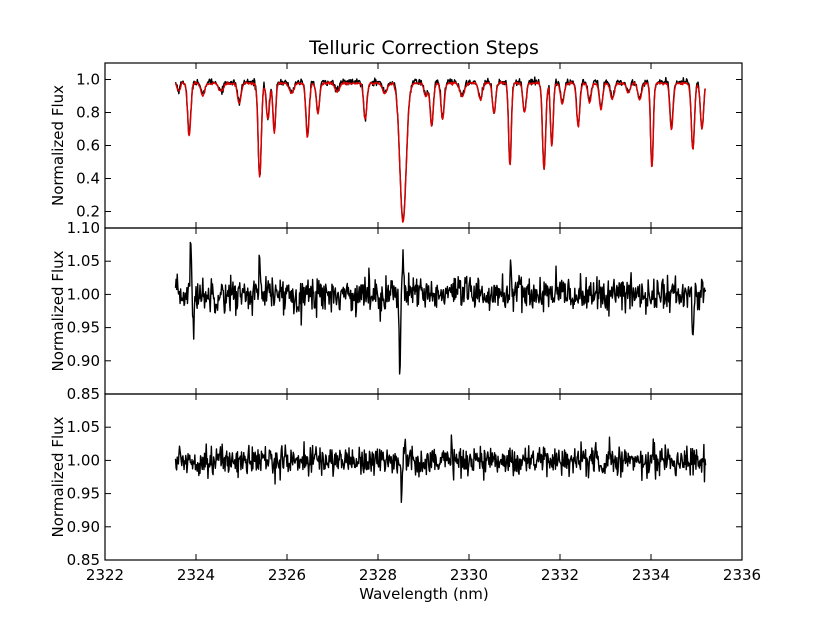 This screenshot has height=628, width=830. I want to click on panel-2-series-black, so click(440, 308).